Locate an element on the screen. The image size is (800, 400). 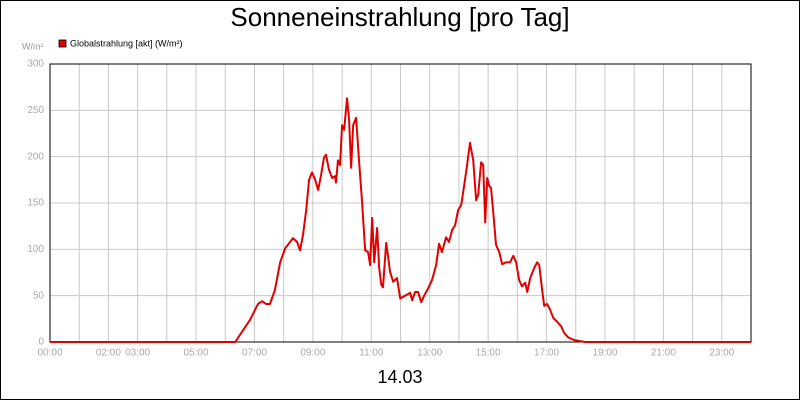
x-tick-label: 07:00 is located at coordinates (254, 353).